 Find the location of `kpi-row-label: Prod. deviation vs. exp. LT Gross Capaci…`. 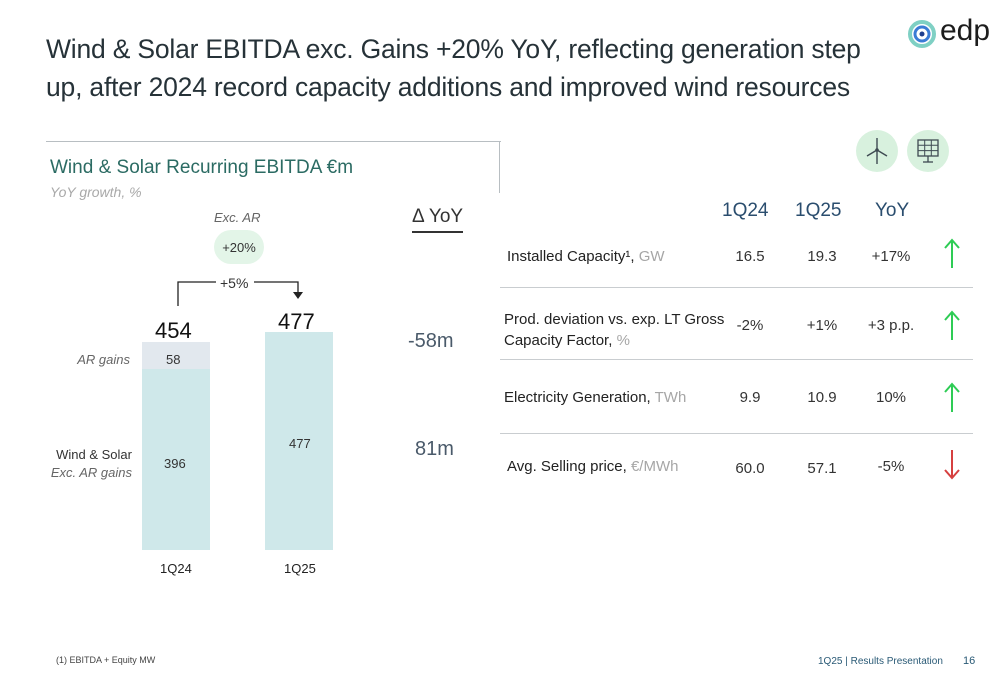

kpi-row-label: Prod. deviation vs. exp. LT Gross Capaci… is located at coordinates (619, 330).